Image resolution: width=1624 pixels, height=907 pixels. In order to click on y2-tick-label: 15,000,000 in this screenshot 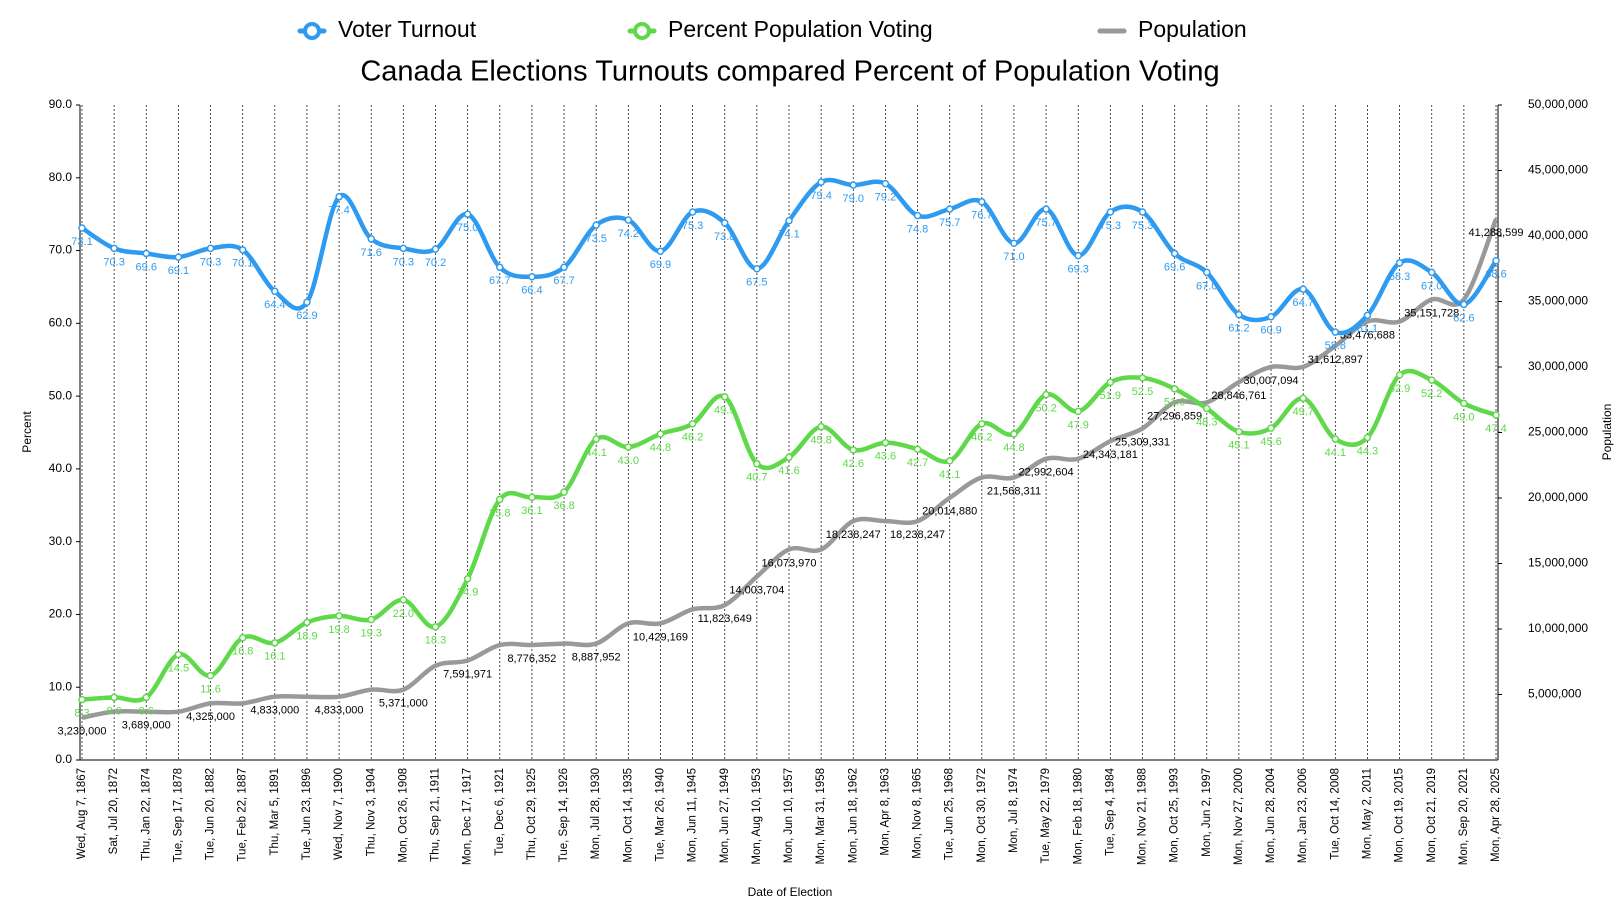, I will do `click(1558, 563)`.